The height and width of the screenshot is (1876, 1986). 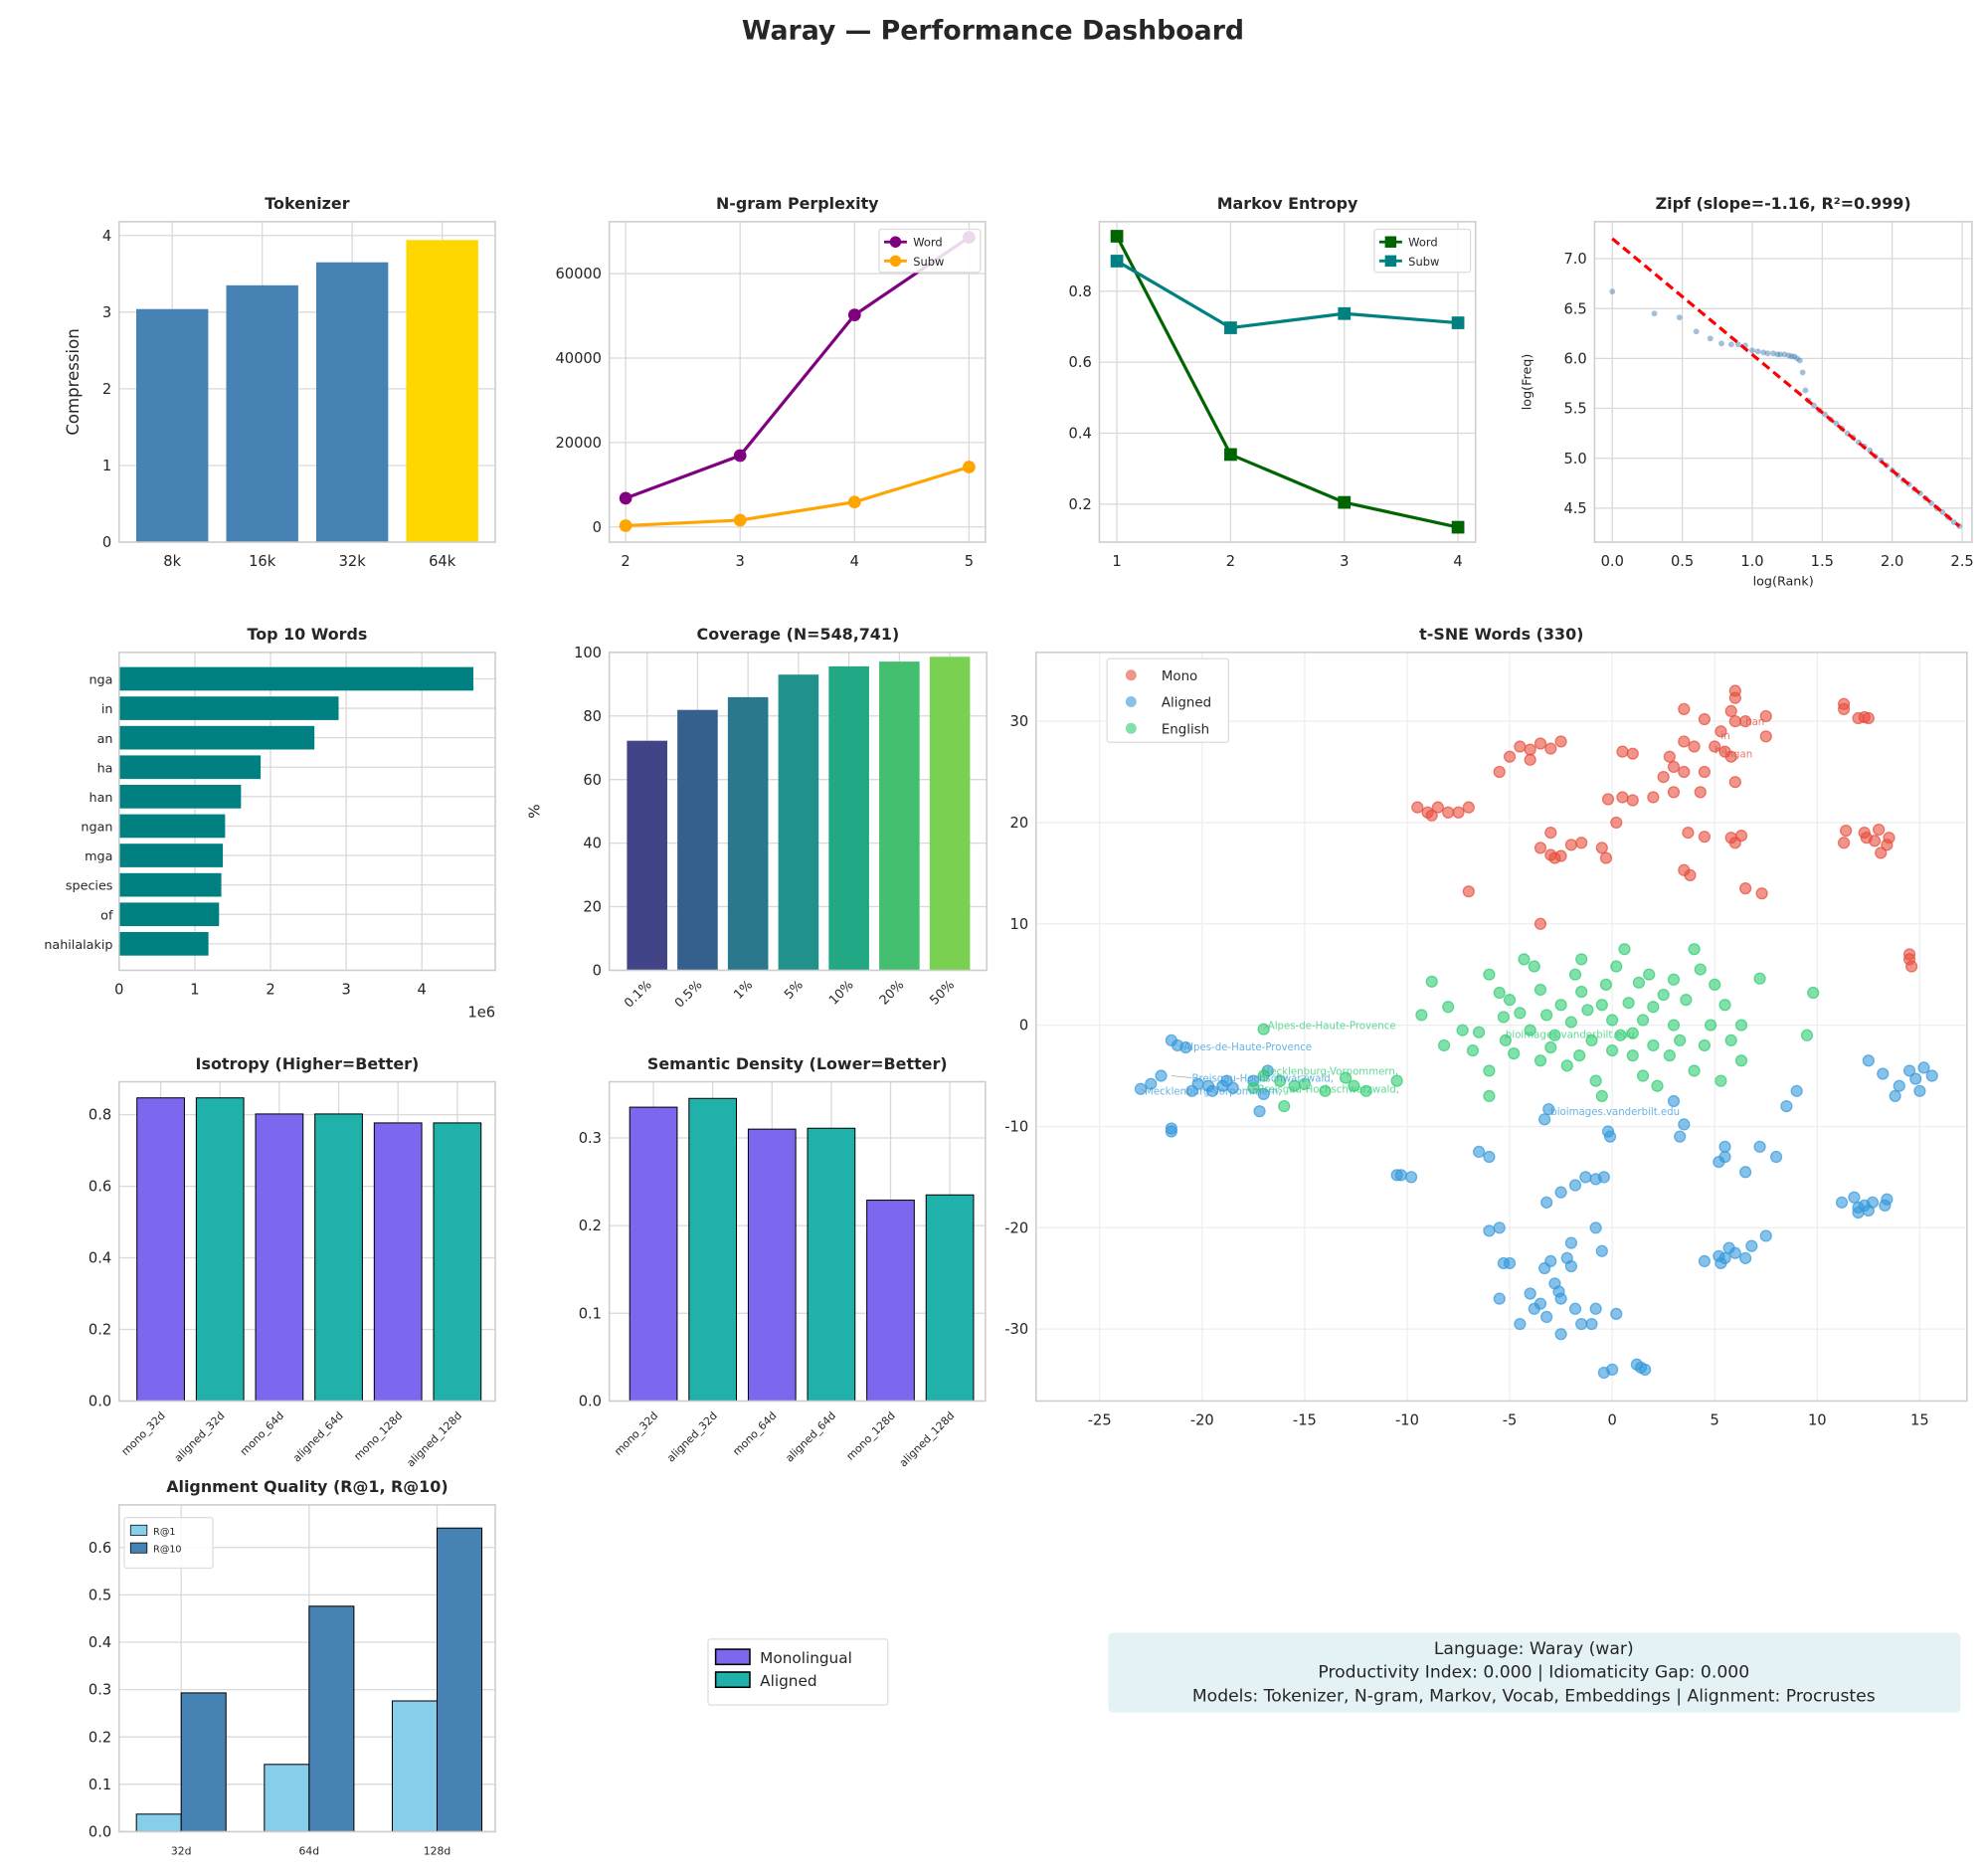 I want to click on bar-64k, so click(x=442, y=391).